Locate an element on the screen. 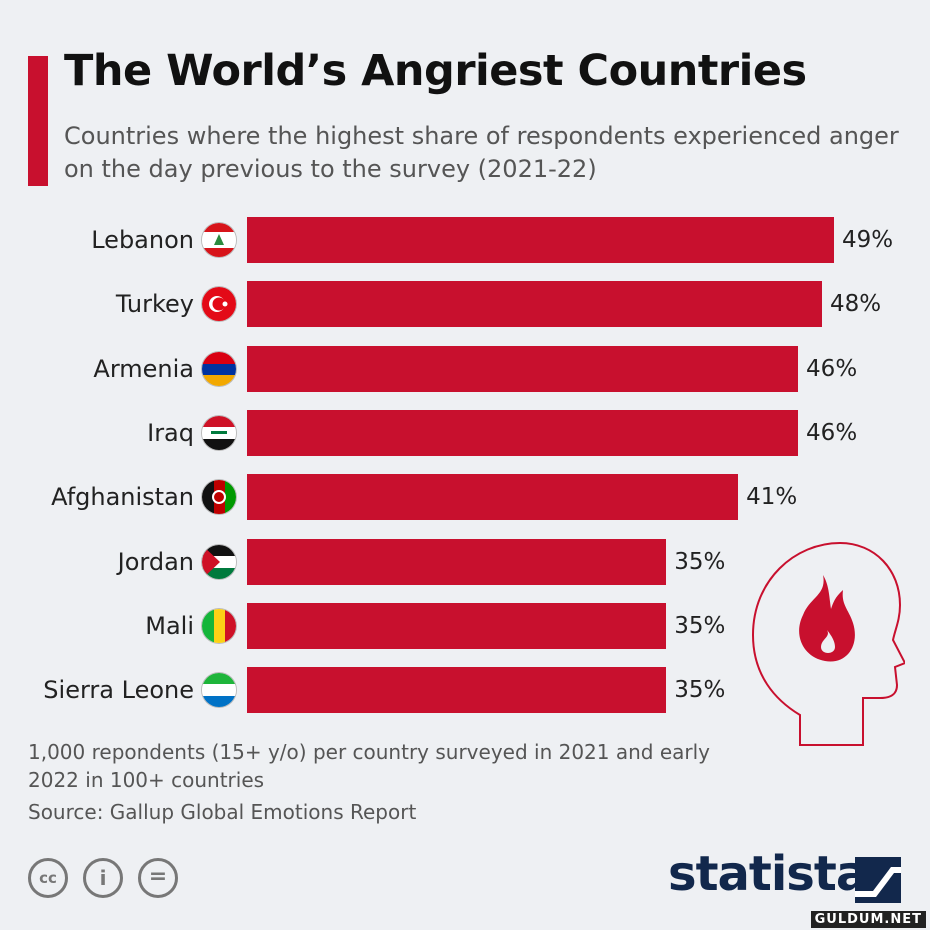  category-label: Lebanon is located at coordinates (142, 240).